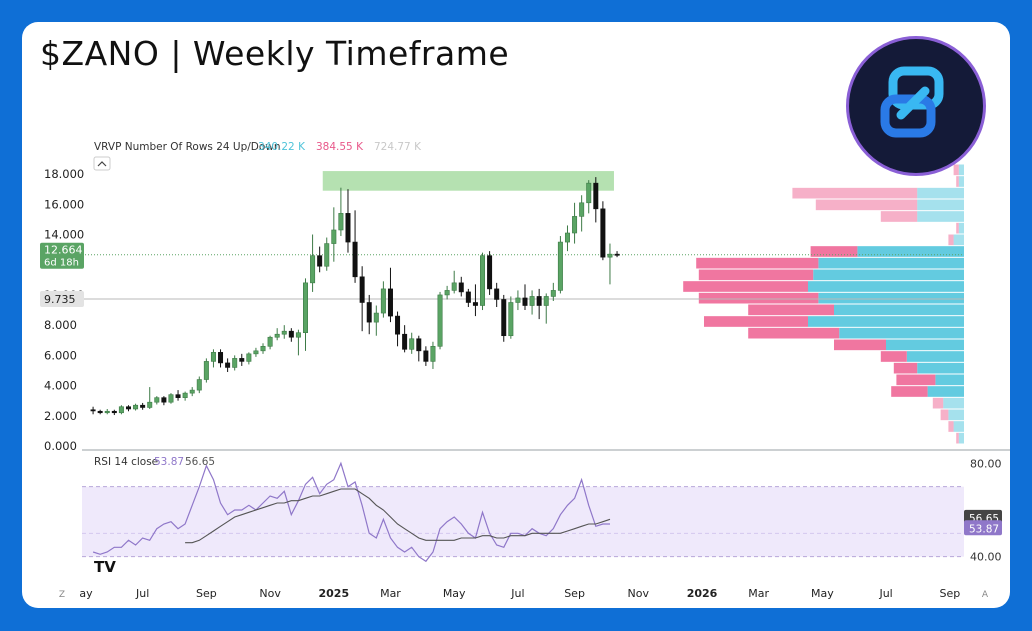 This screenshot has width=1032, height=631. What do you see at coordinates (60, 446) in the screenshot?
I see `price-axis-tick: 0.000` at bounding box center [60, 446].